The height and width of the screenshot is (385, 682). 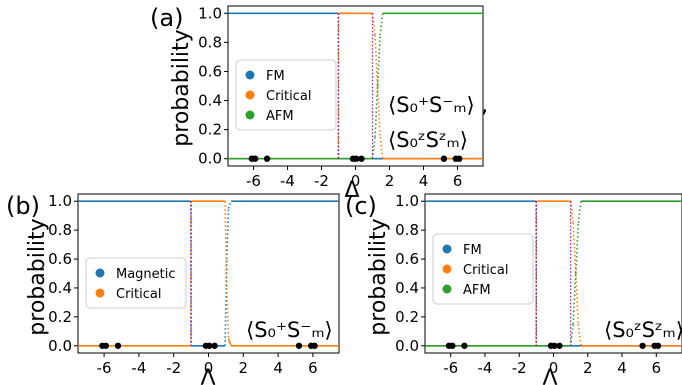 I want to click on legend: Magnetic Critical, so click(x=136, y=283).